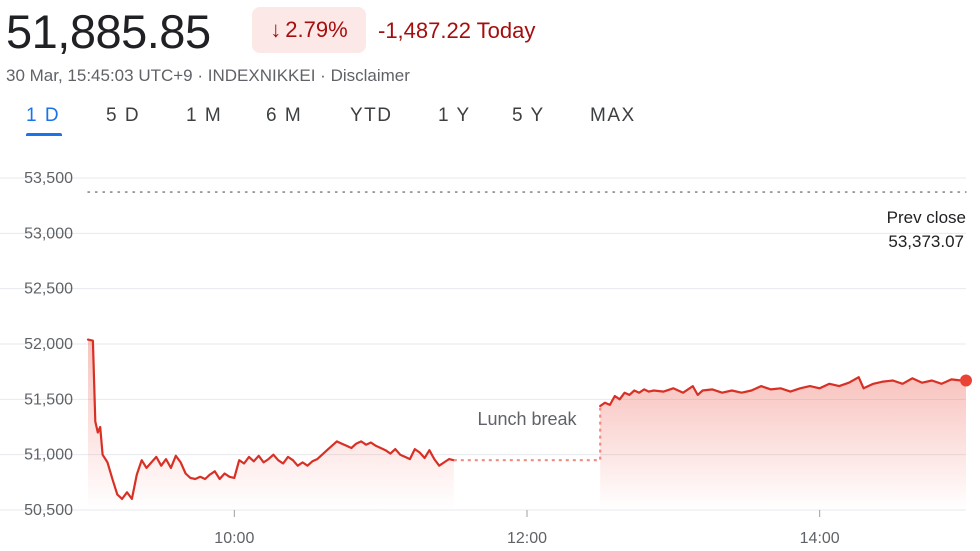 The height and width of the screenshot is (551, 980). What do you see at coordinates (926, 241) in the screenshot?
I see `prev-close-value: 53,373.07` at bounding box center [926, 241].